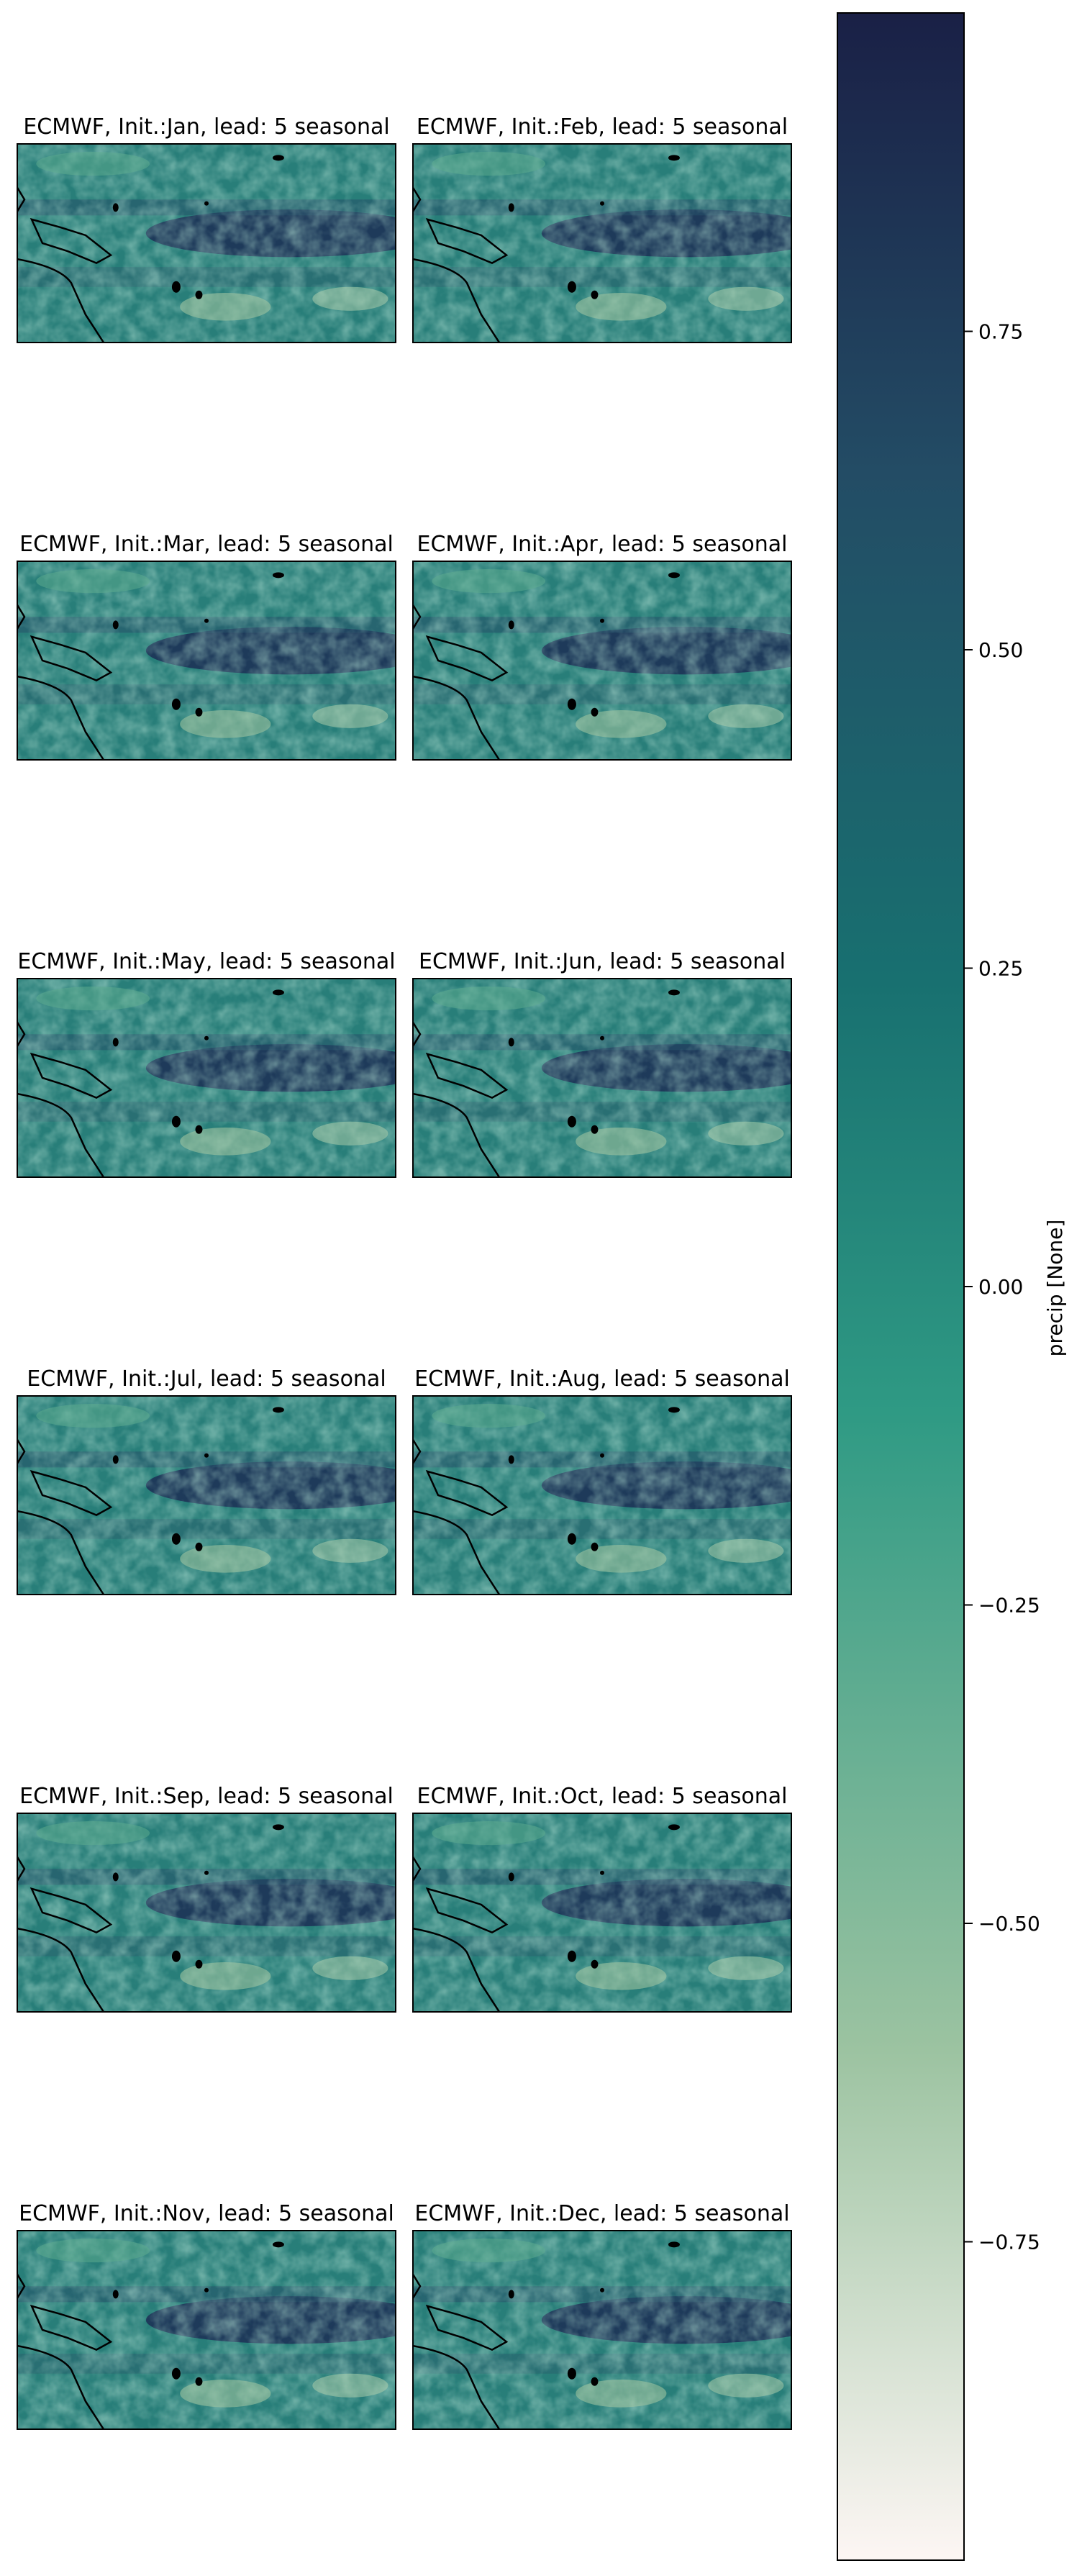 This screenshot has width=1082, height=2576. Describe the element at coordinates (1055, 1288) in the screenshot. I see `colorbar-label: precip [None]` at that location.